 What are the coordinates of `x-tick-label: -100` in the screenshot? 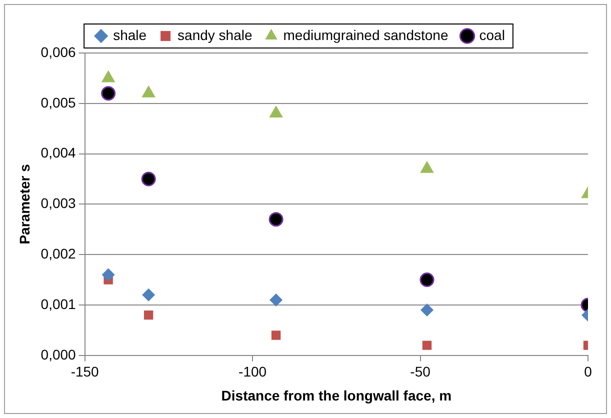 It's located at (252, 372).